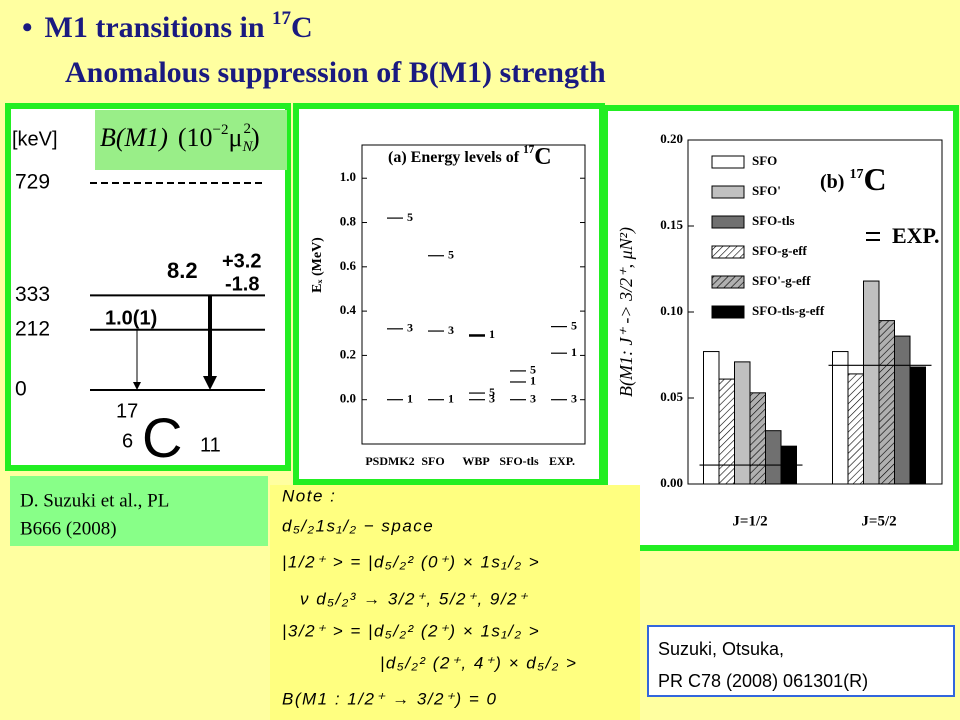 This screenshot has height=720, width=960. Describe the element at coordinates (763, 681) in the screenshot. I see `reference-line: PR C78 (2008) 061301(R)` at that location.